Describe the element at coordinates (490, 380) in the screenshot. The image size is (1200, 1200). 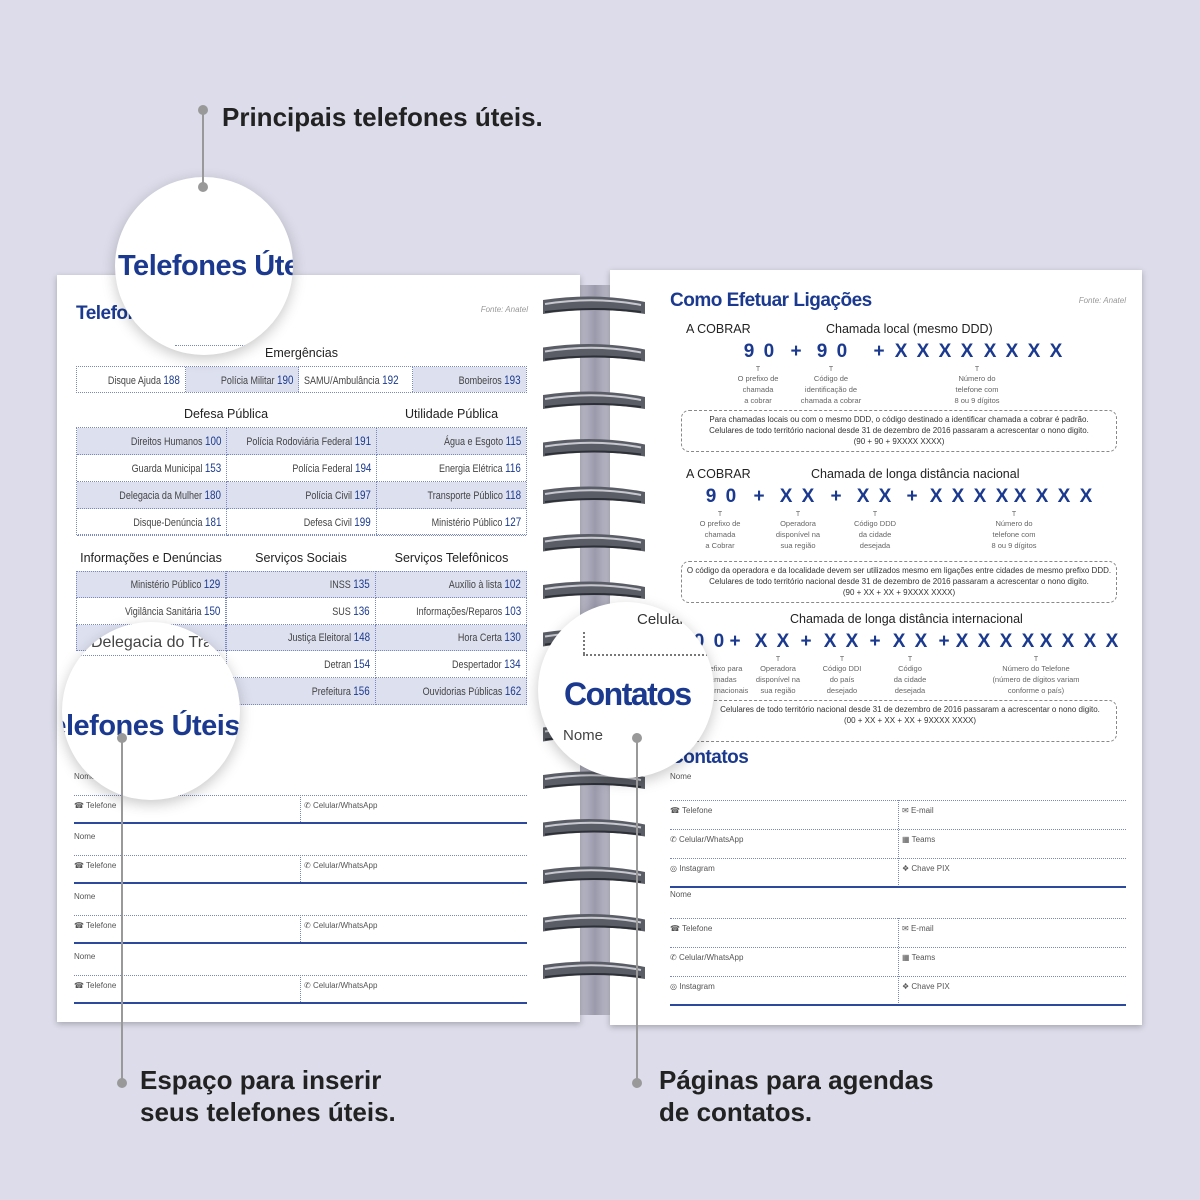
I see `phone-entry-text: Bombeiros 193` at that location.